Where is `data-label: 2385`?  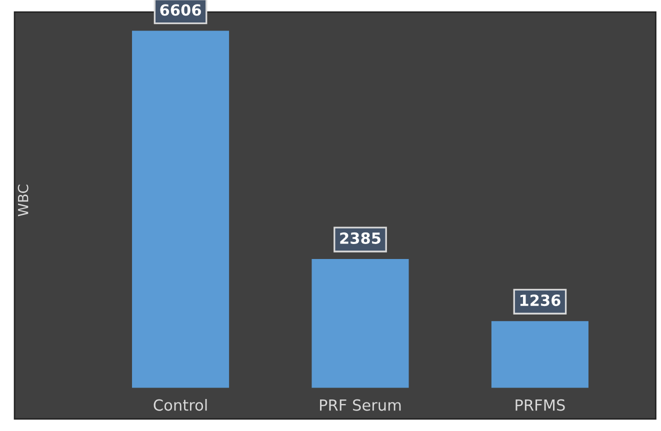
data-label: 2385 is located at coordinates (360, 238).